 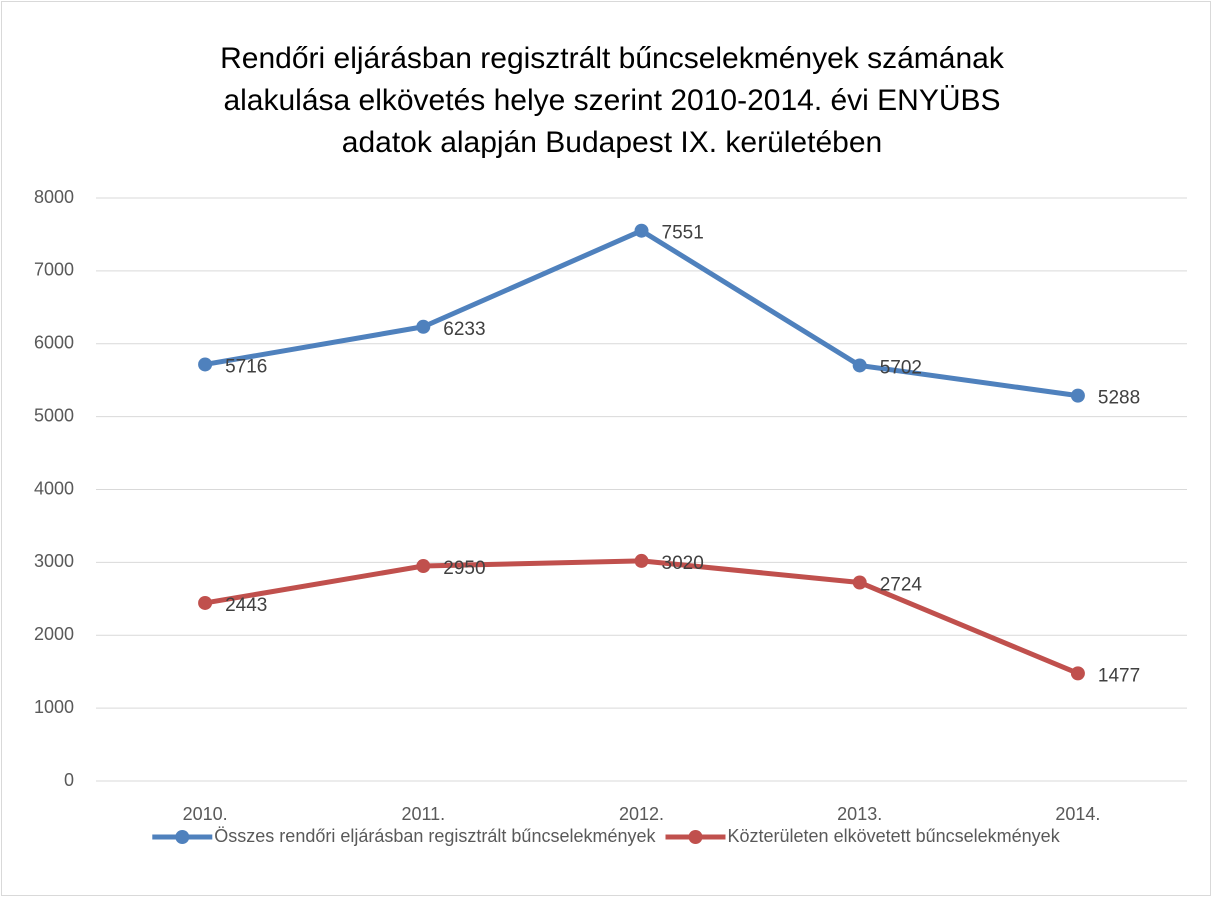 What do you see at coordinates (683, 233) in the screenshot?
I see `data-label: 7551` at bounding box center [683, 233].